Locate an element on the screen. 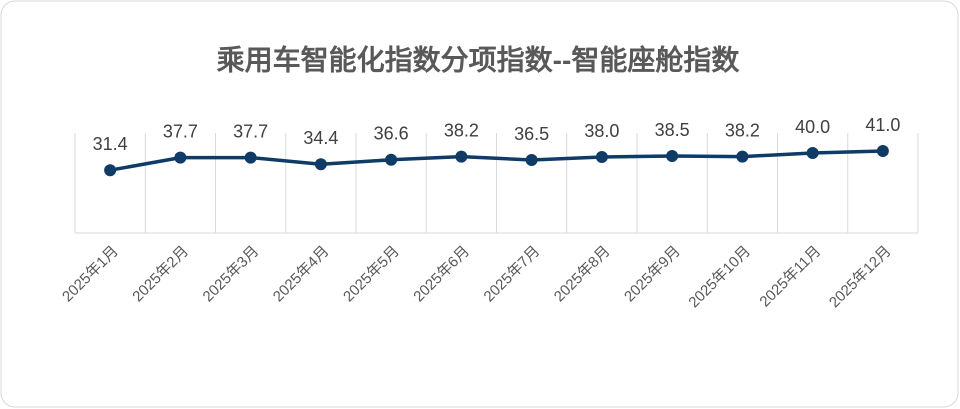 Image resolution: width=960 pixels, height=409 pixels. data-label: 38.5 is located at coordinates (672, 130).